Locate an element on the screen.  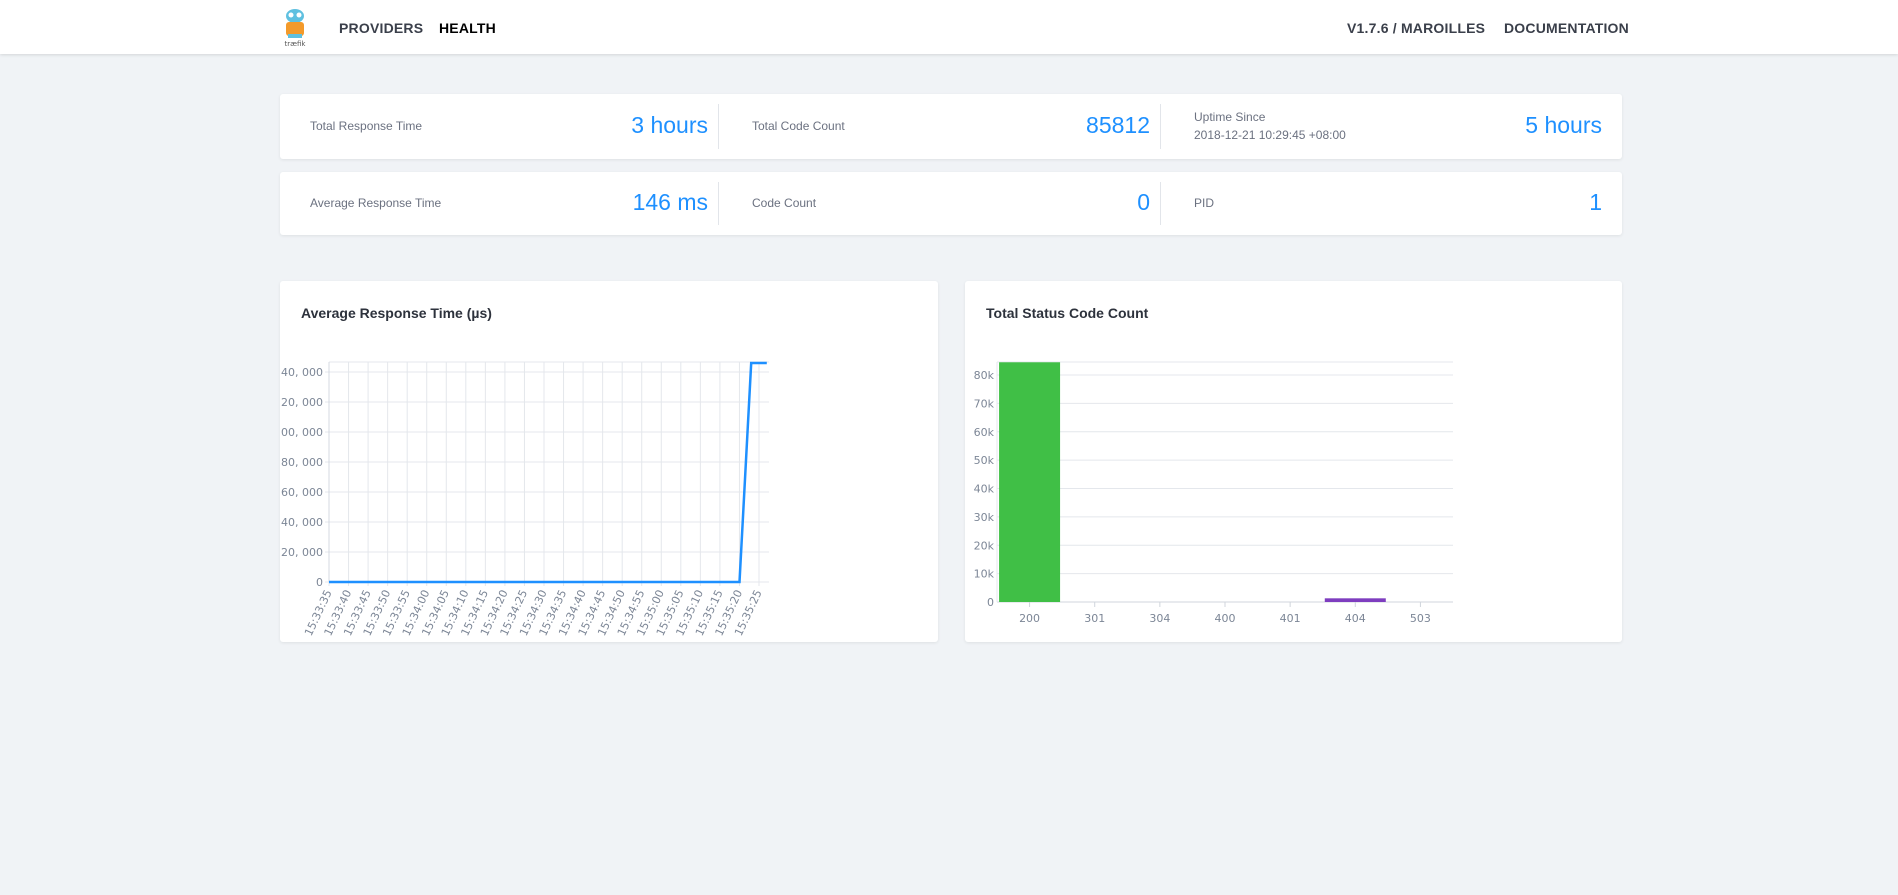
y-tick-label: 100, 000 is located at coordinates (301, 432).